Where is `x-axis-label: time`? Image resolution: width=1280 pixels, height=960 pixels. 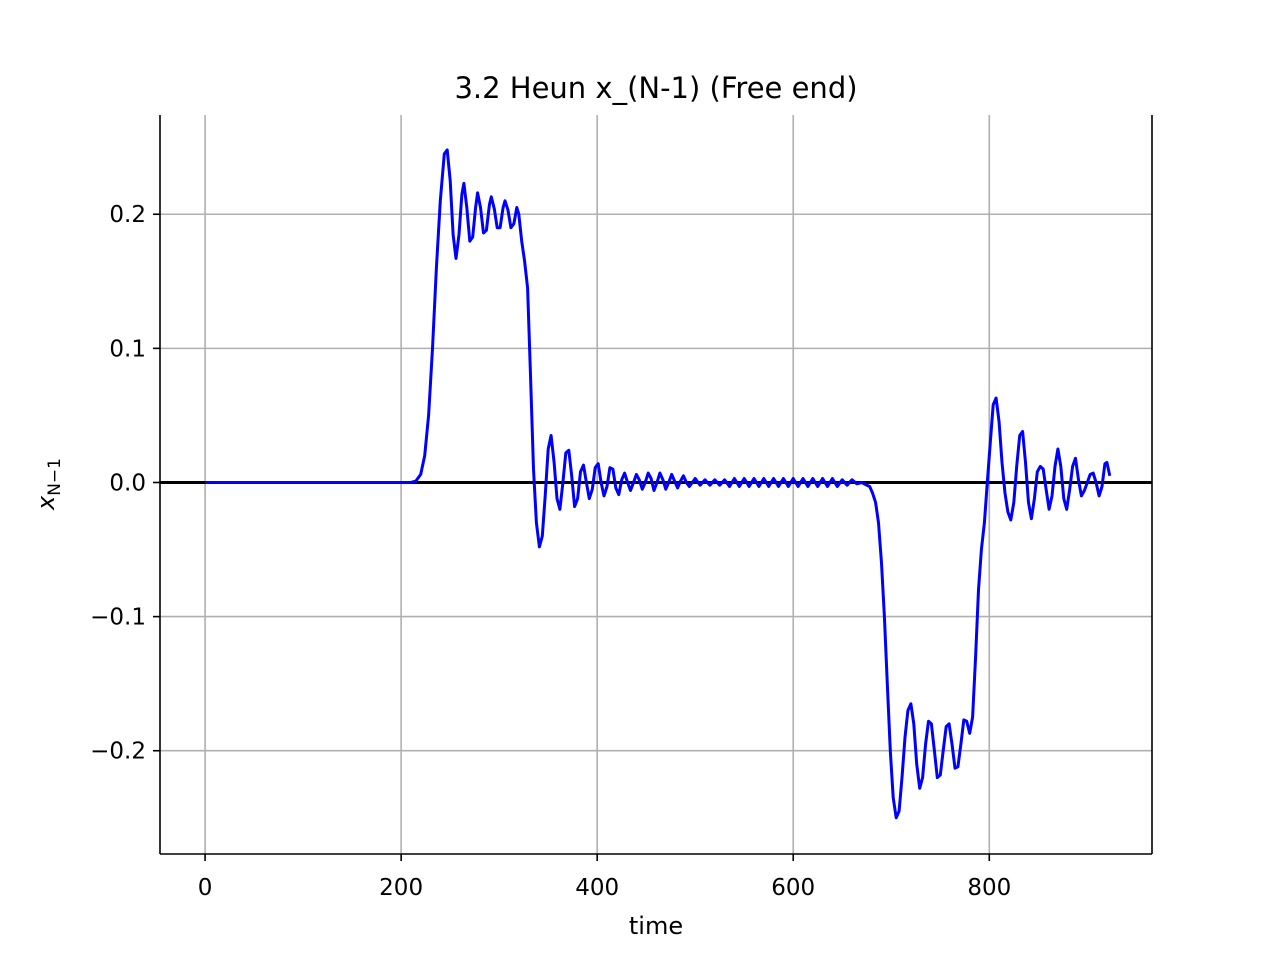 x-axis-label: time is located at coordinates (656, 926).